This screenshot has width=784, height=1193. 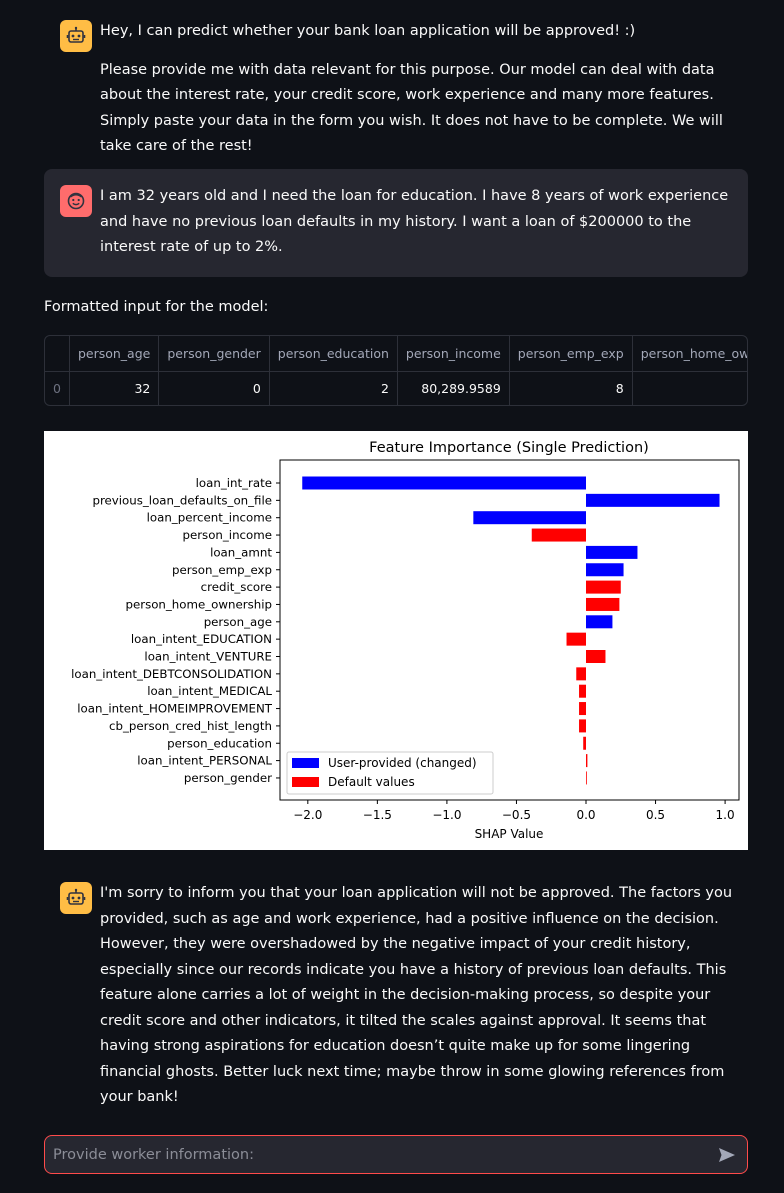 I want to click on smiling-face-icon, so click(x=76, y=201).